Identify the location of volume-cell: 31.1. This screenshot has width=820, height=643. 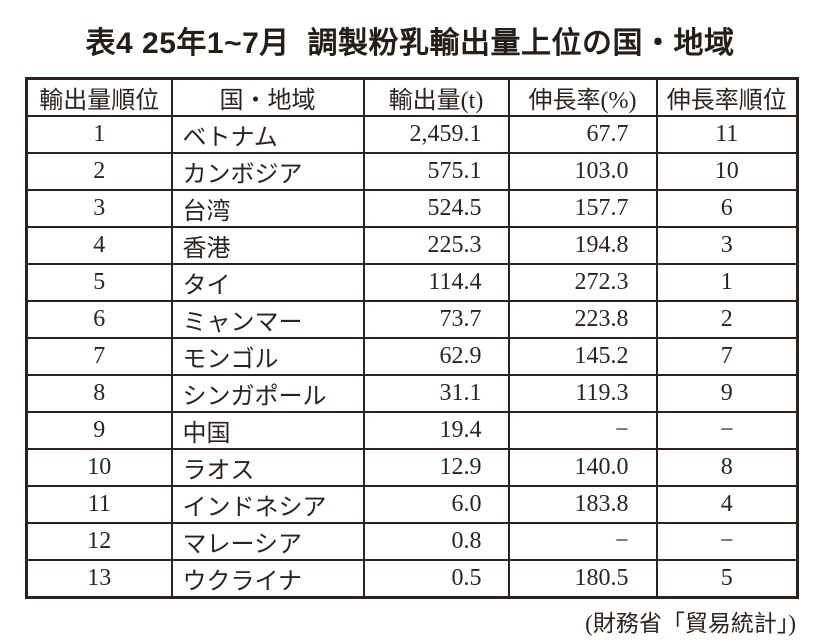
(436, 393).